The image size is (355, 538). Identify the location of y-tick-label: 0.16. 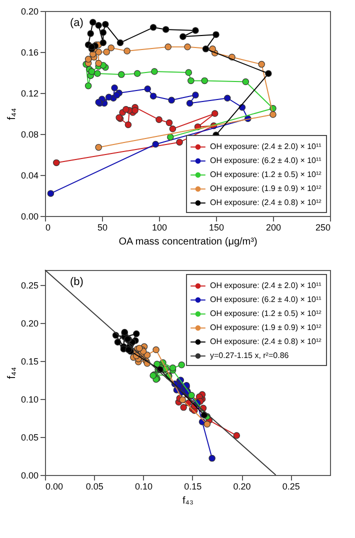
(29, 53).